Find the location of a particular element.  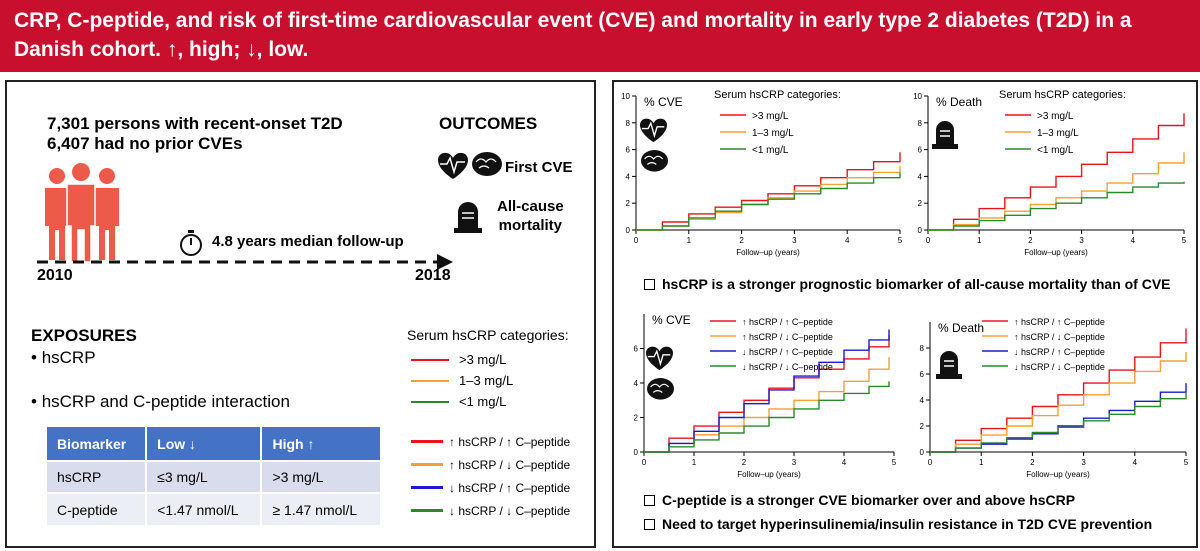

y-axis-label: % CVE is located at coordinates (671, 320).